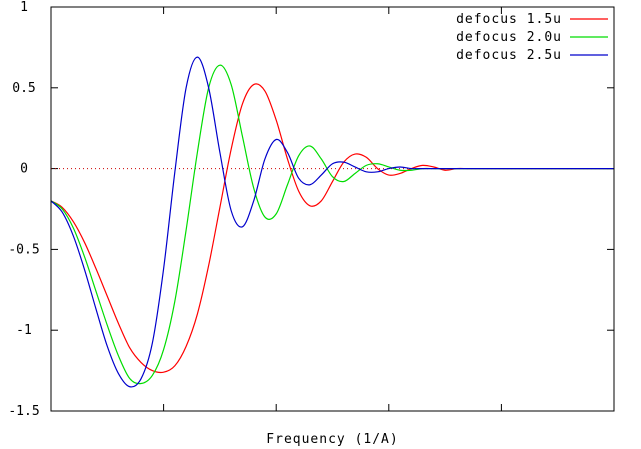 This screenshot has height=449, width=641. I want to click on y-tick-labels: 1 0.5 0 -0.5 -1 -1.5, so click(23, 209).